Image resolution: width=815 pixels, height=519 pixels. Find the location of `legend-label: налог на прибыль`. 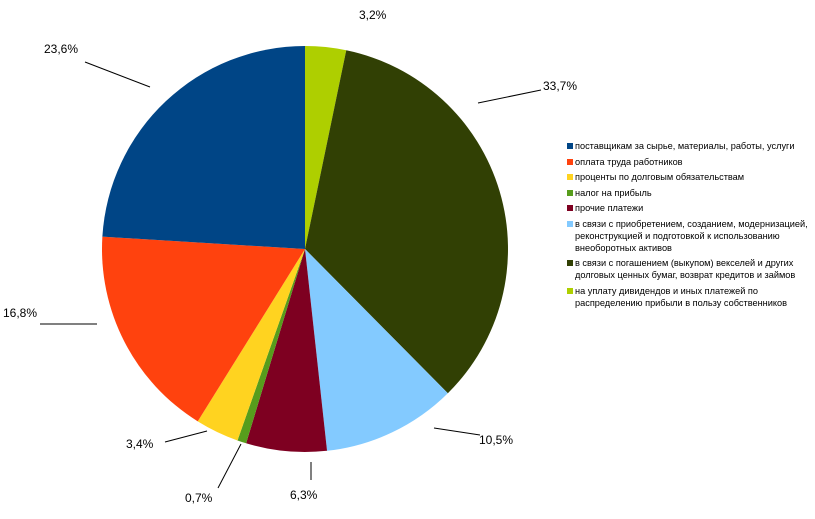

legend-label: налог на прибыль is located at coordinates (613, 192).